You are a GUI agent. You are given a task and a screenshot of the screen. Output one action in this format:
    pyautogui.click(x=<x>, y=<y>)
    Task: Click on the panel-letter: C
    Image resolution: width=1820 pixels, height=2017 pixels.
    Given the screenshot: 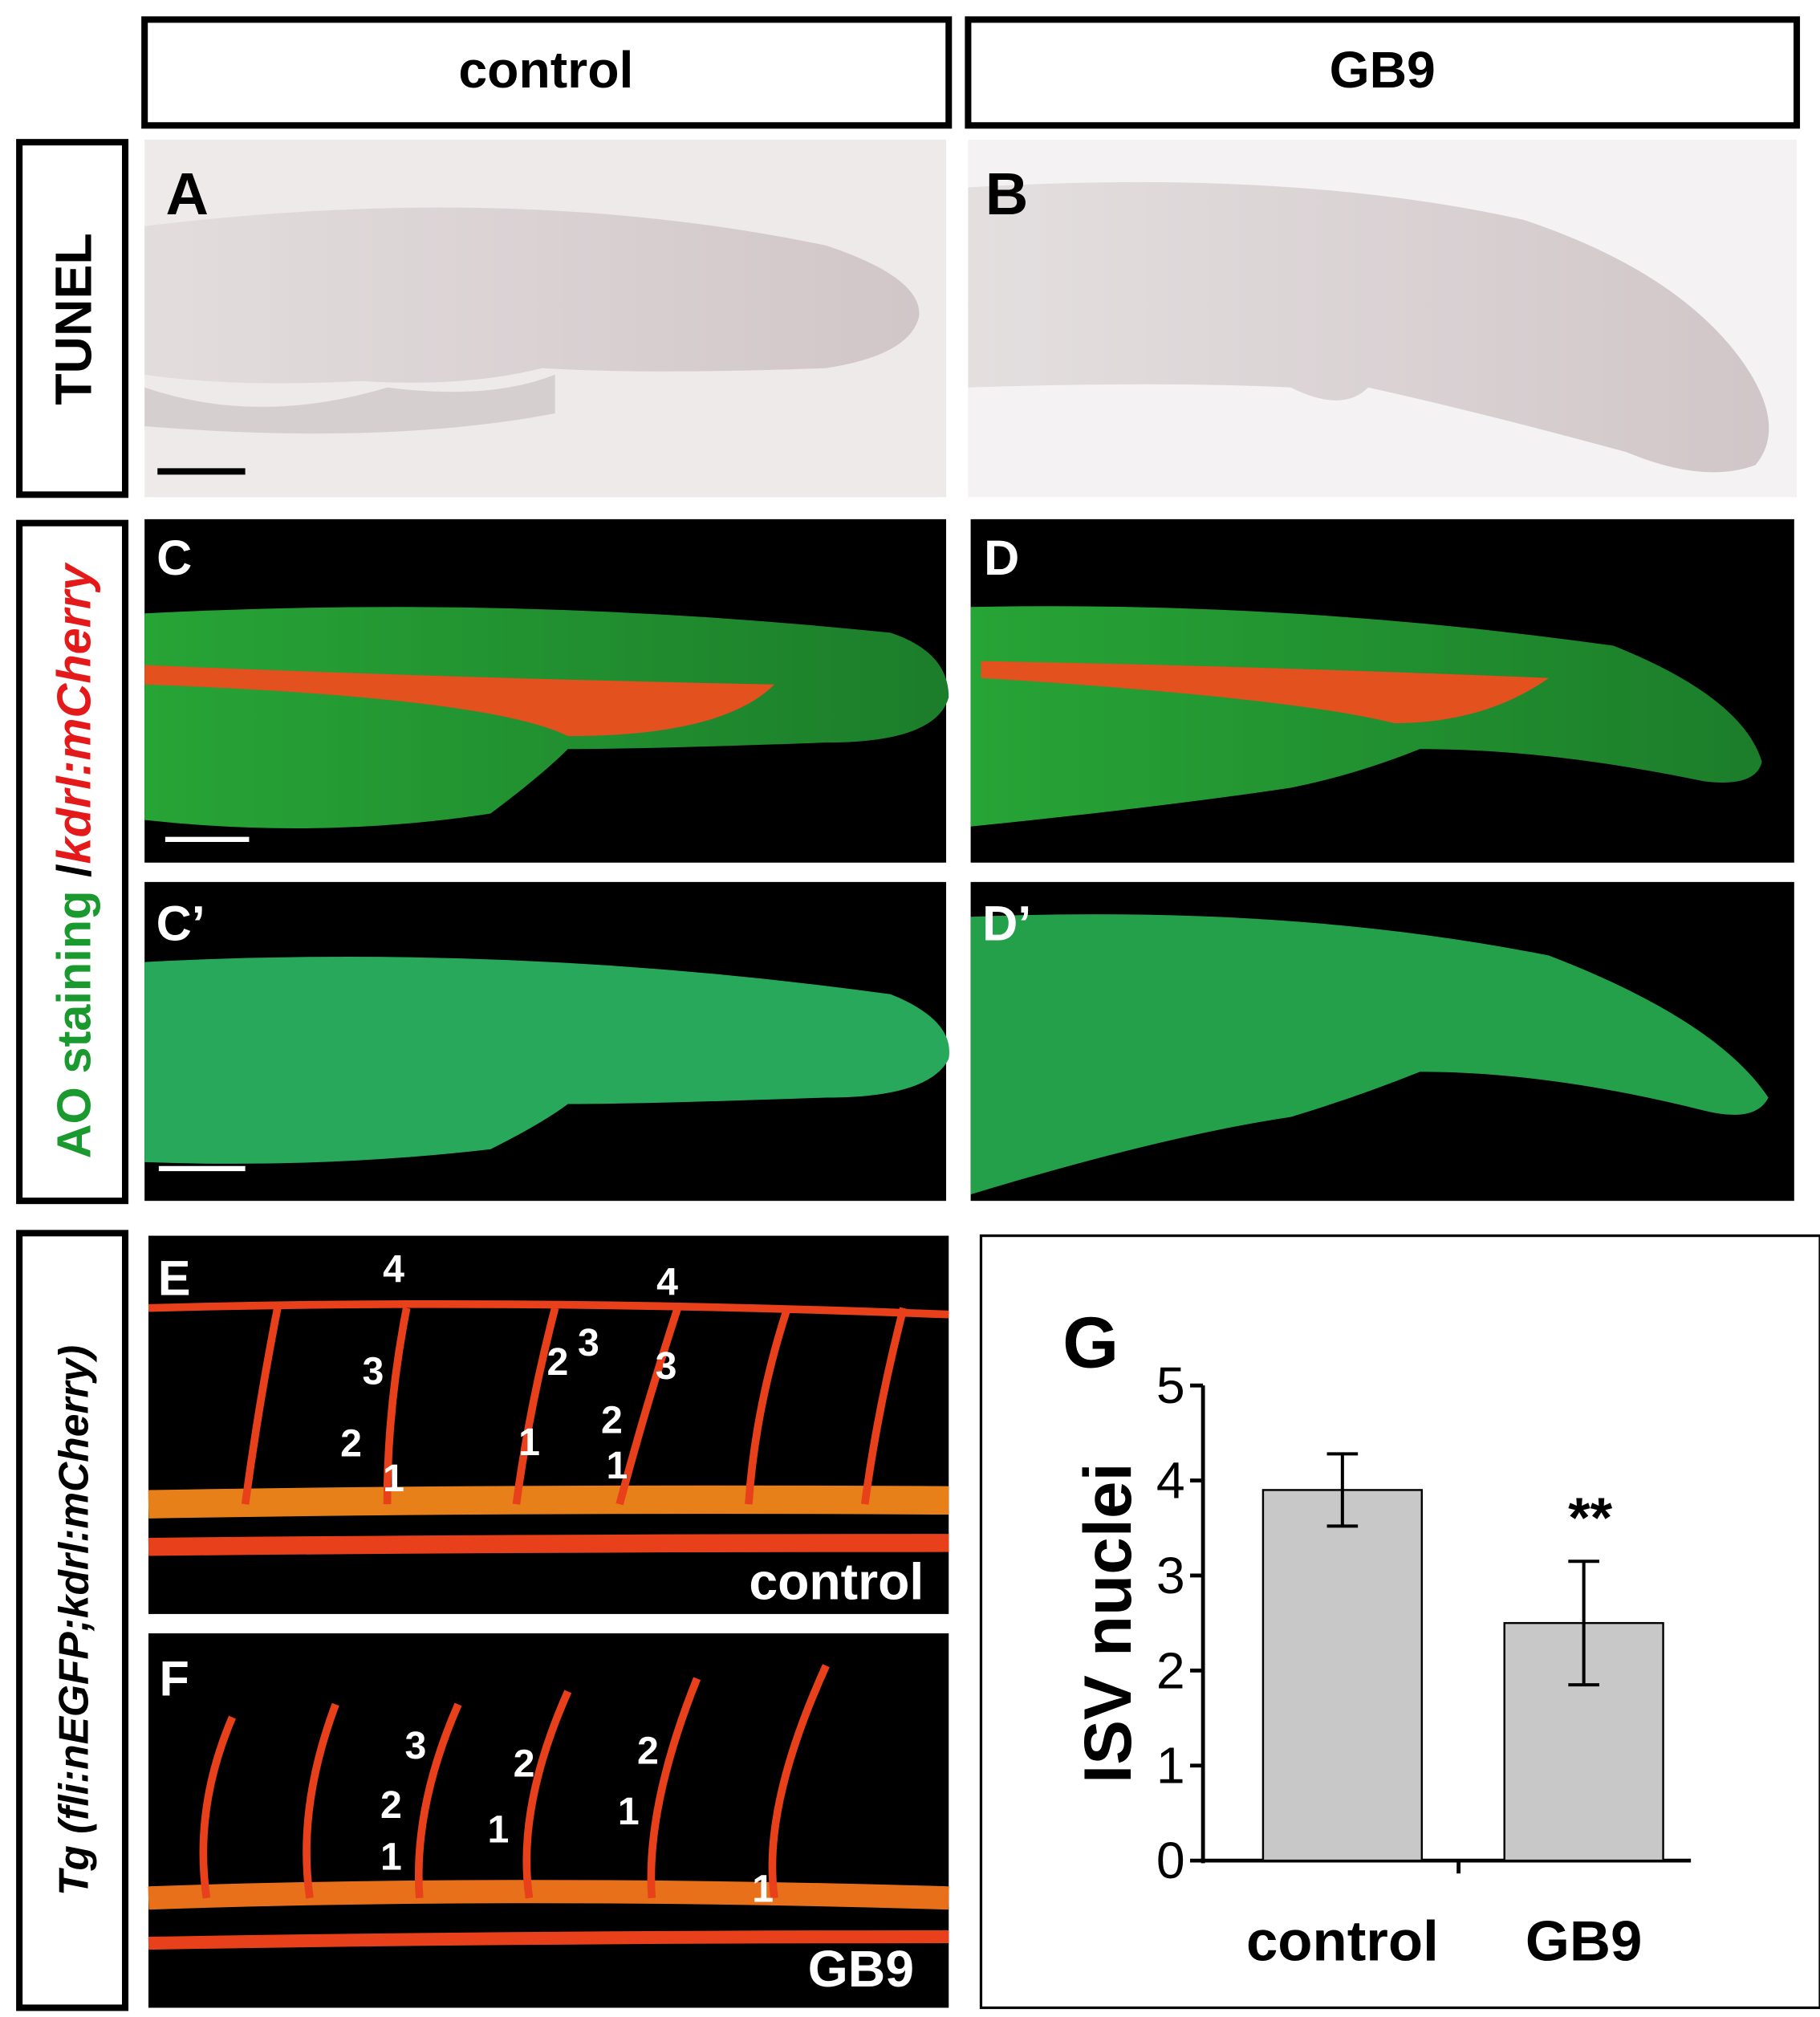 What is the action you would take?
    pyautogui.click(x=174, y=558)
    